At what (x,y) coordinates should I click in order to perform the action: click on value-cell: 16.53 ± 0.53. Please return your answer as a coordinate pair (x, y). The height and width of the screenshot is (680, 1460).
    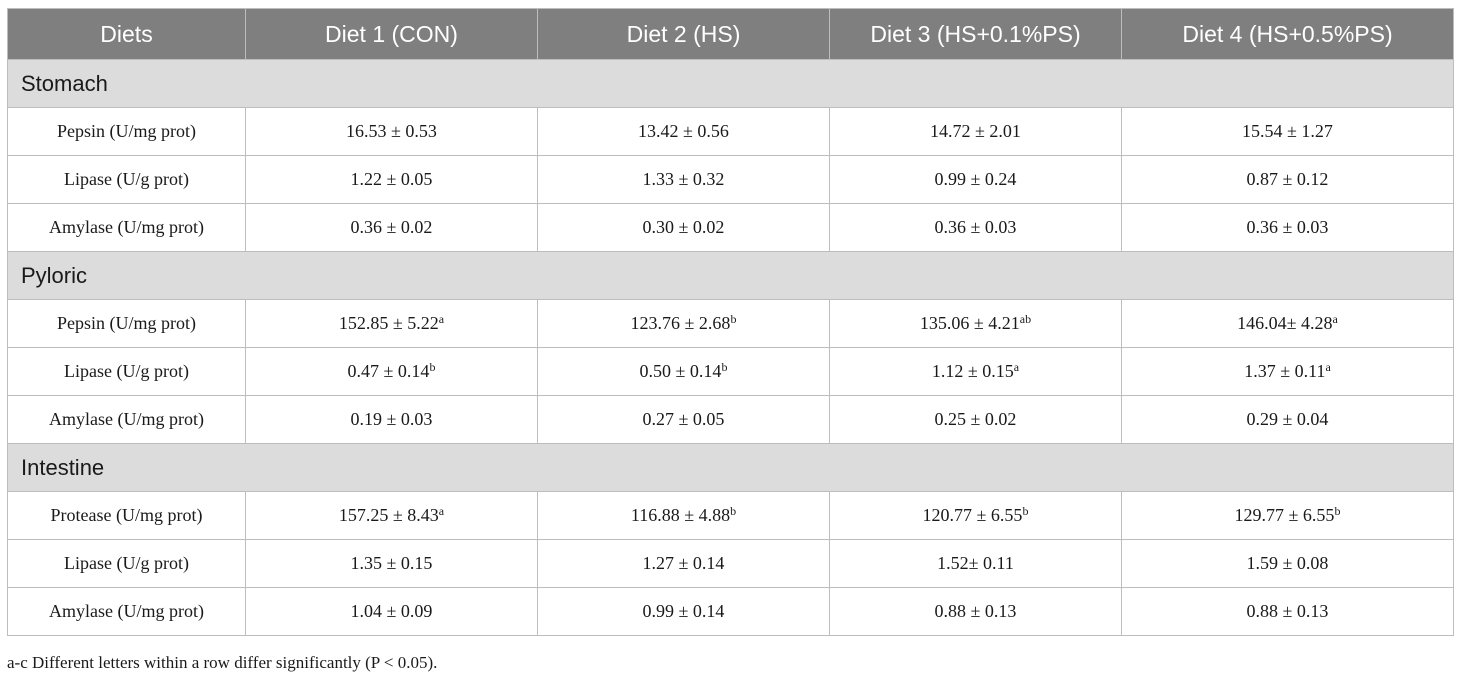
    Looking at the image, I should click on (391, 131).